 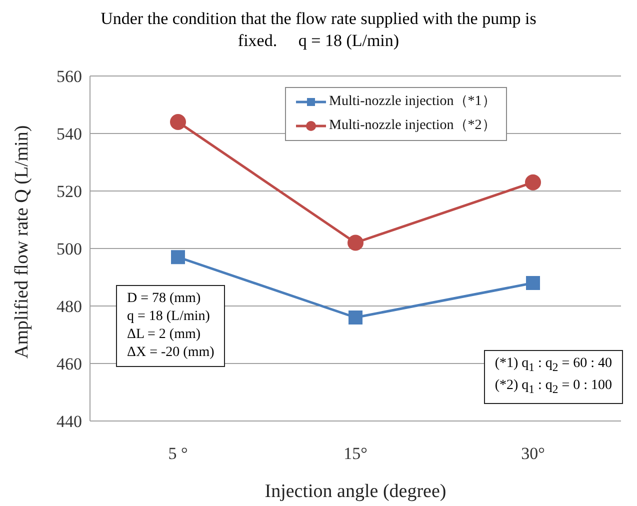 What do you see at coordinates (178, 454) in the screenshot?
I see `x-tick-label: 5 °` at bounding box center [178, 454].